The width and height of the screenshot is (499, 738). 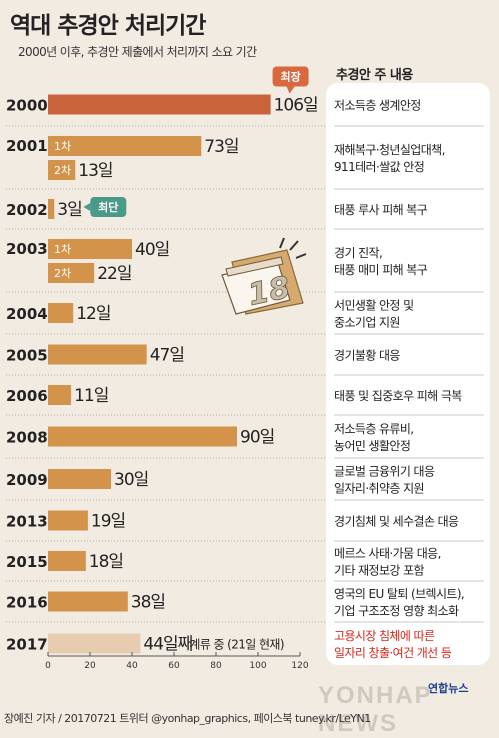 What do you see at coordinates (27, 356) in the screenshot?
I see `year-label: 2005` at bounding box center [27, 356].